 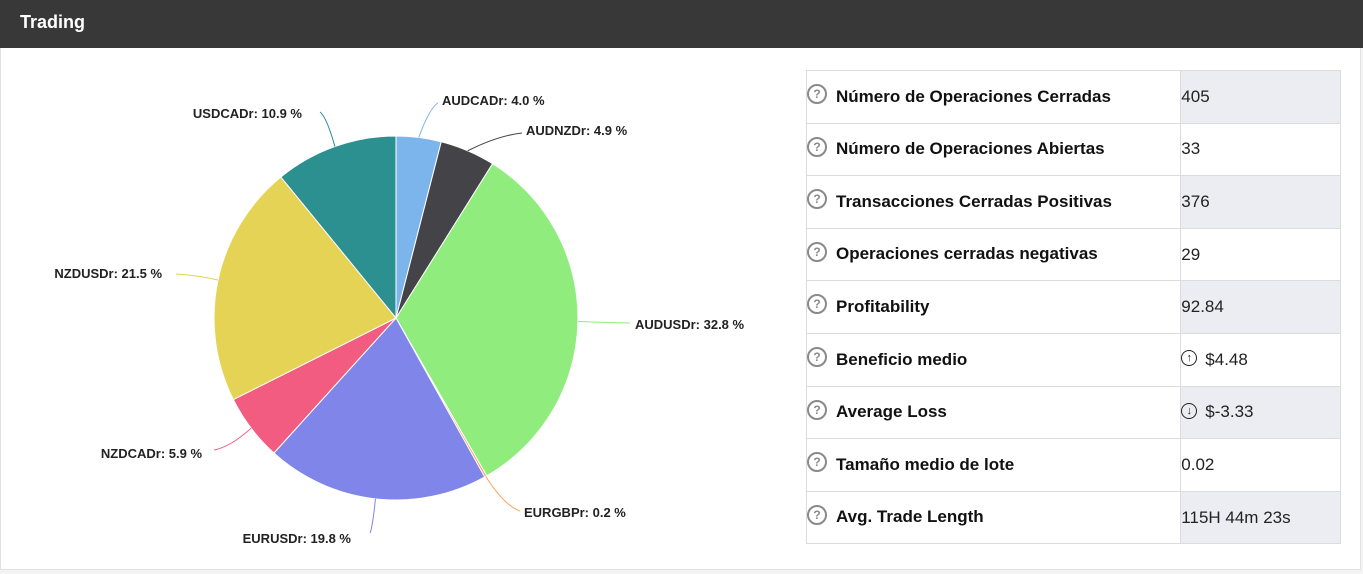 I want to click on stat-value: $4.48, so click(x=1226, y=359).